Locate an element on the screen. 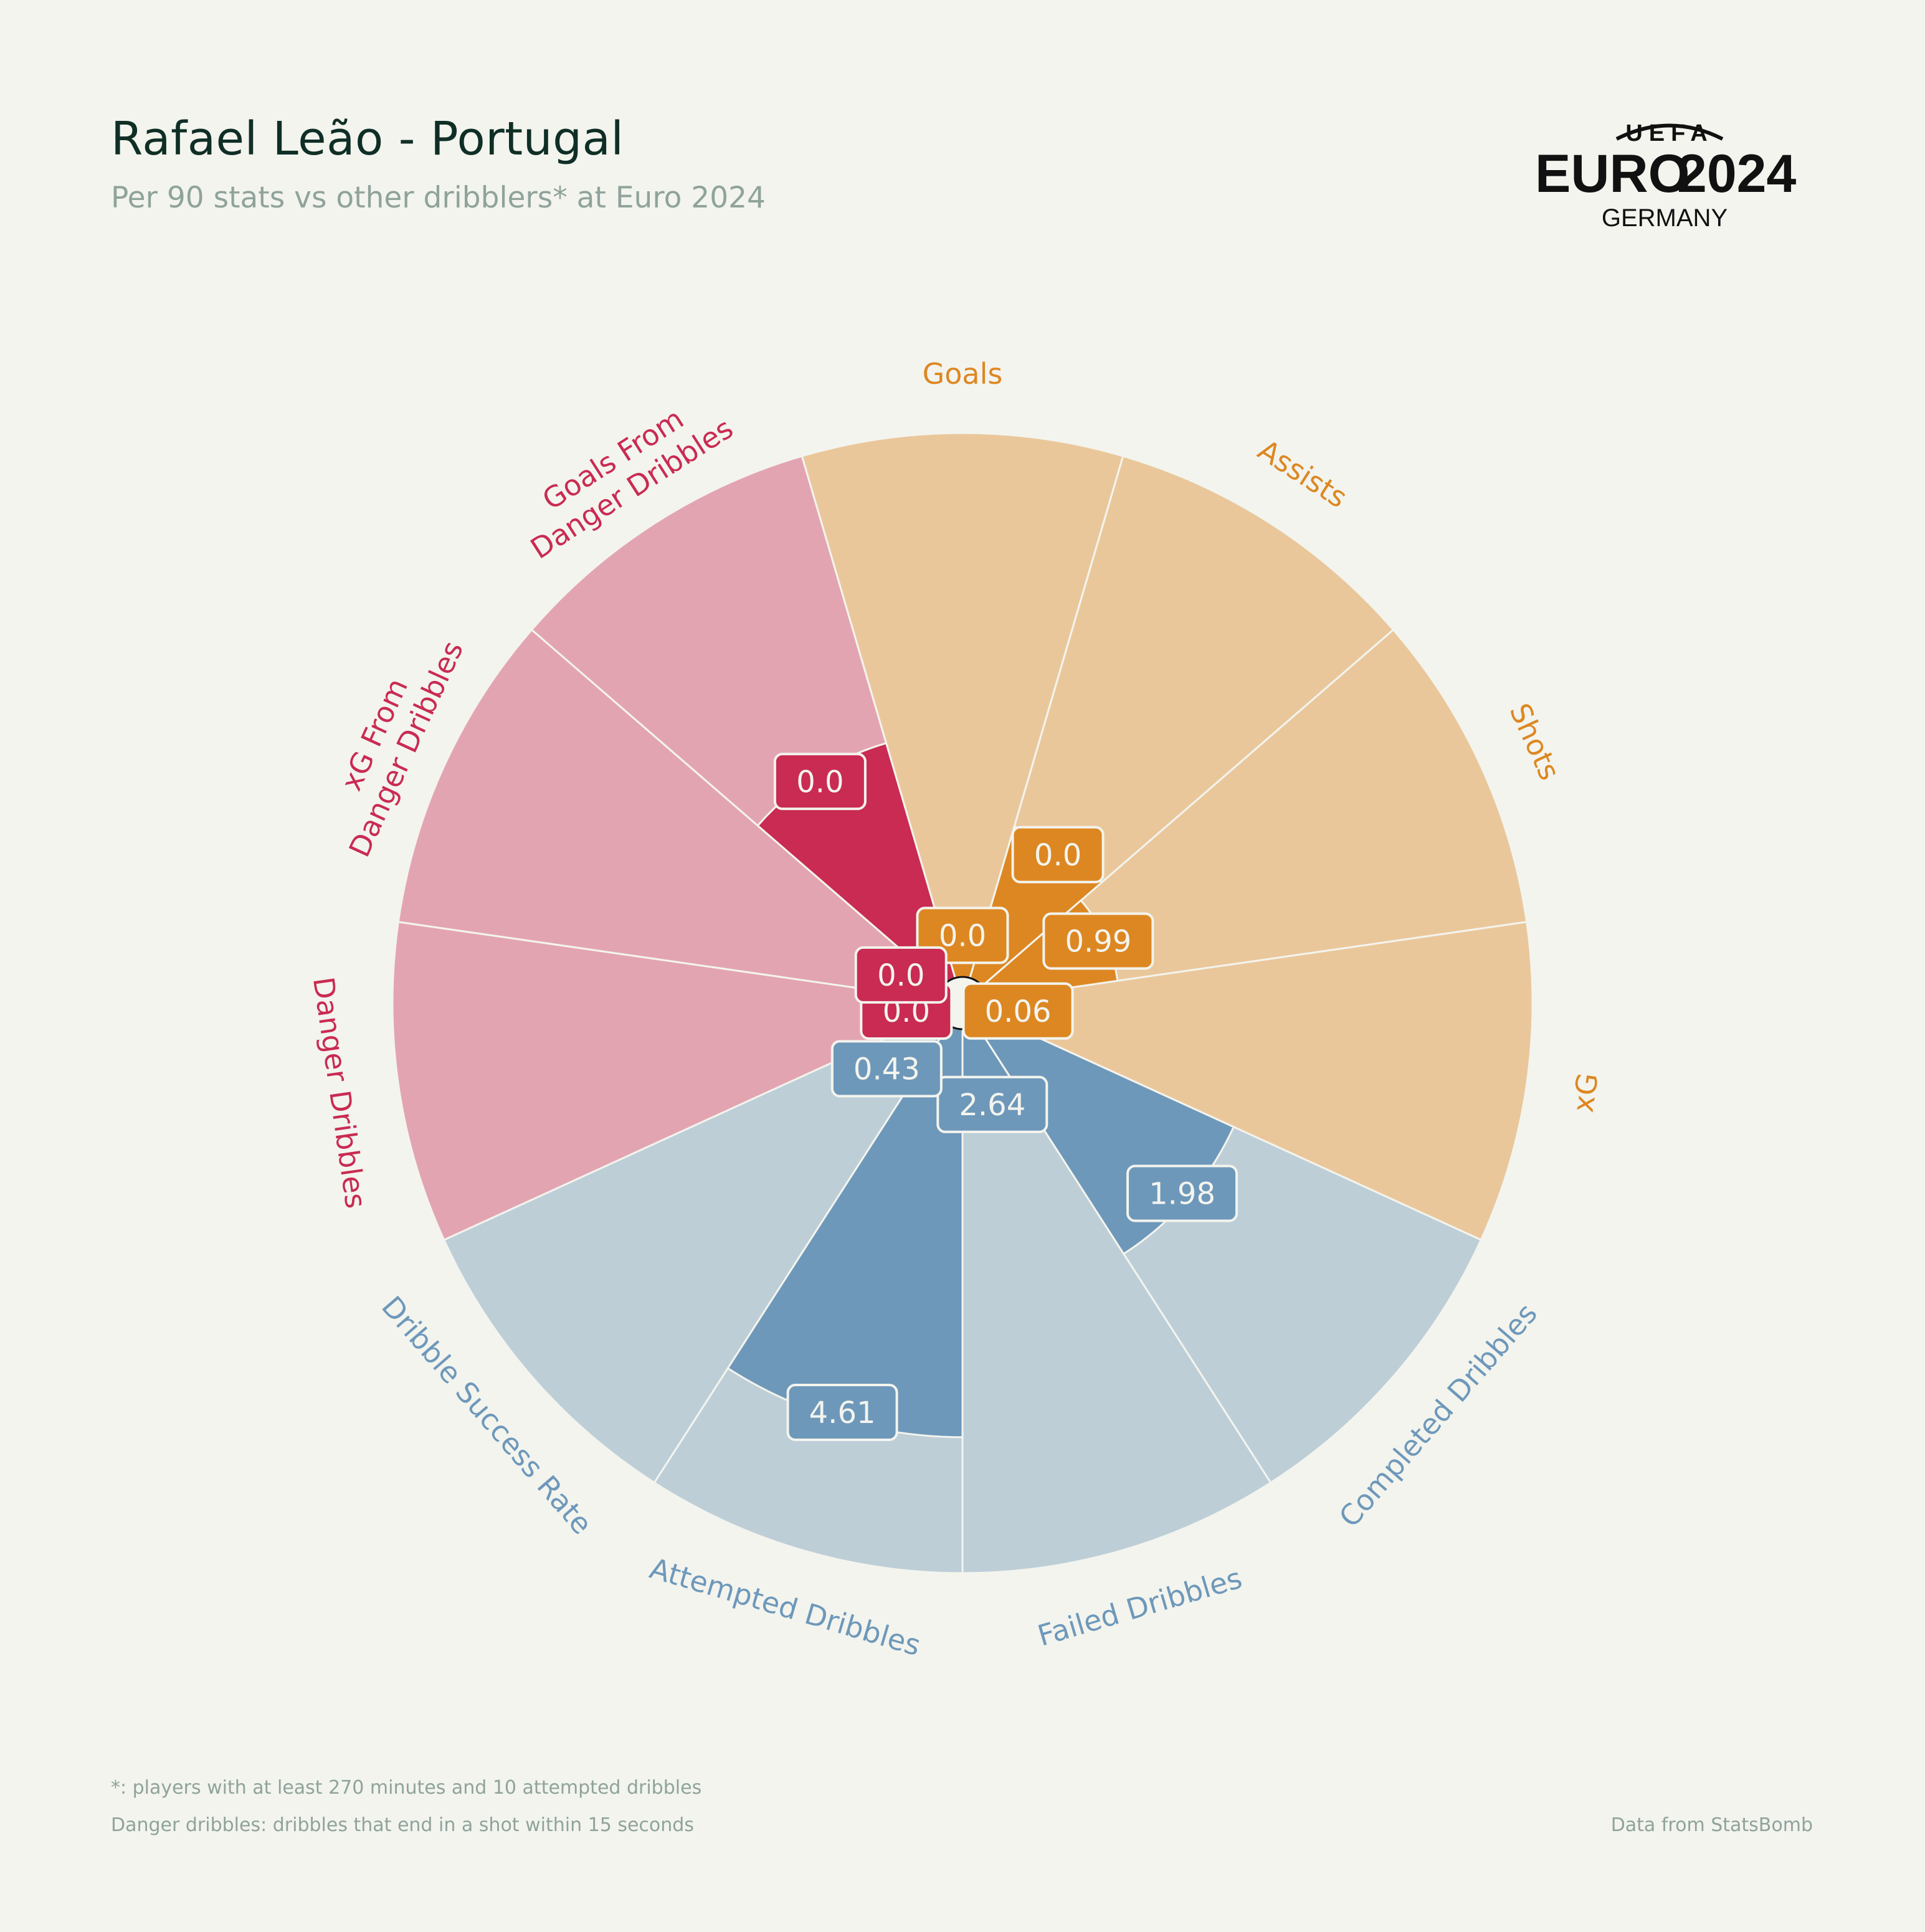 The height and width of the screenshot is (1932, 1925). logo-year: 2024 is located at coordinates (1736, 174).